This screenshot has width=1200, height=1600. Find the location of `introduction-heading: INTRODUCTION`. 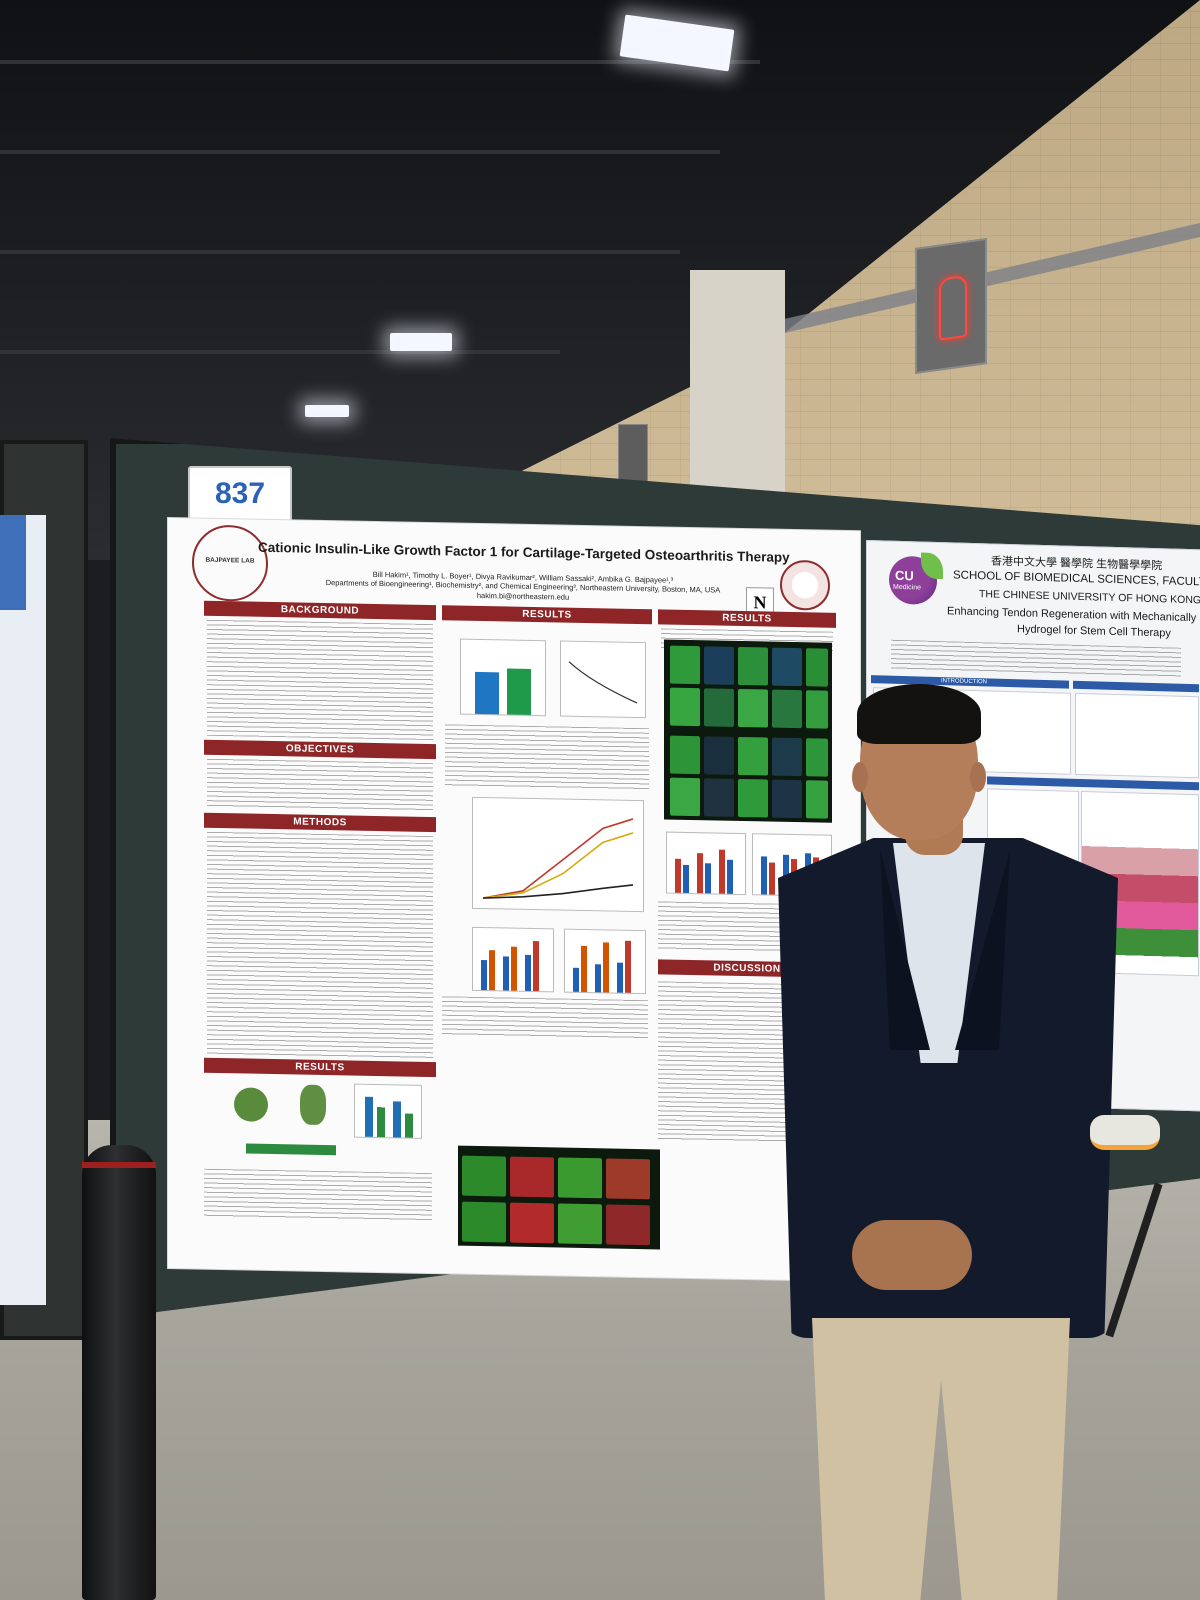

introduction-heading: INTRODUCTION is located at coordinates (964, 682).